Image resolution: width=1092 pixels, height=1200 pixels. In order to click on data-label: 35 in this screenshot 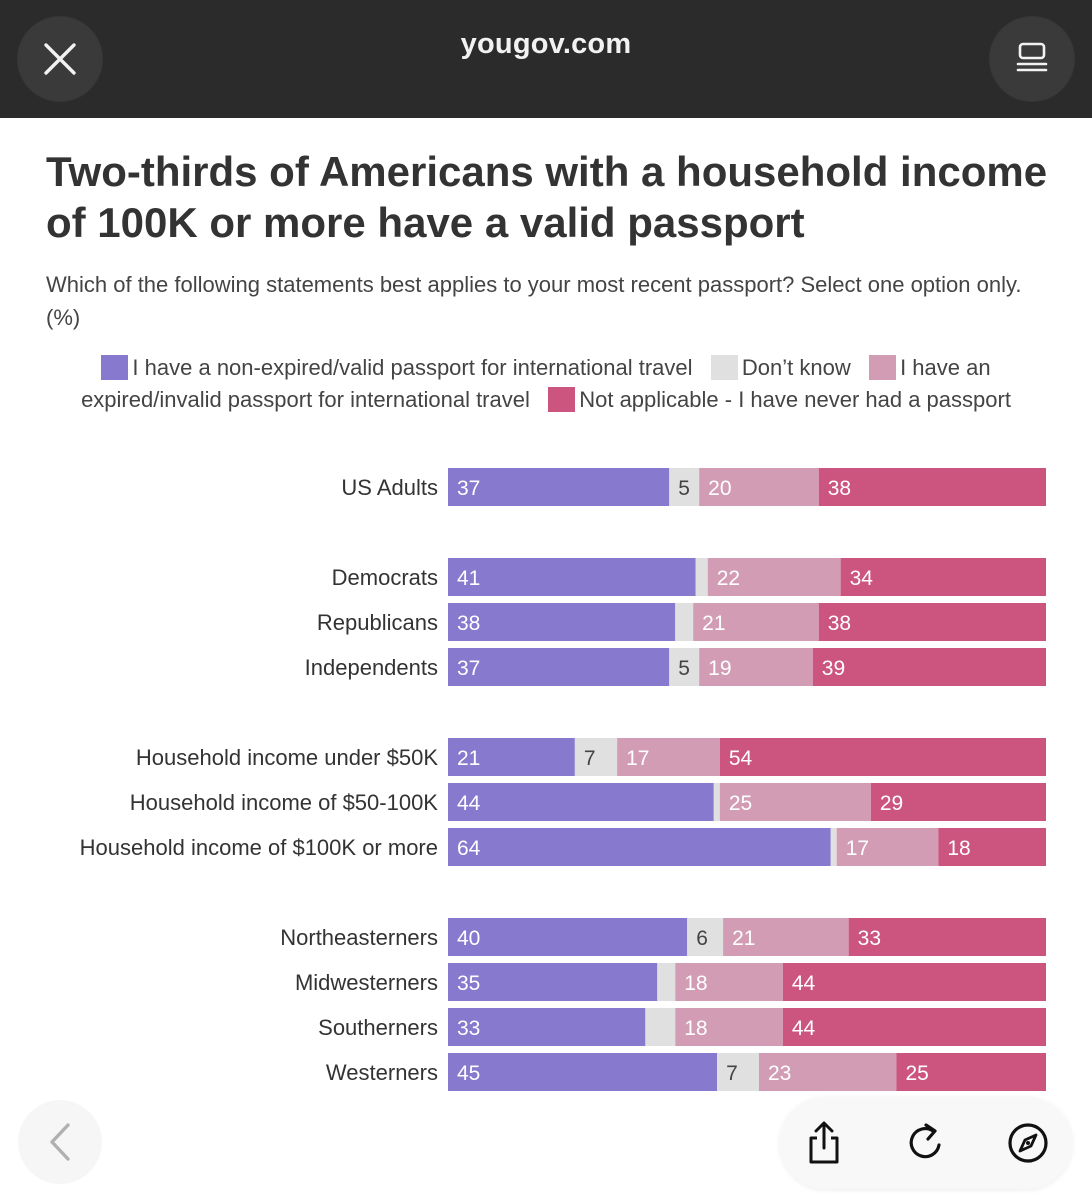, I will do `click(468, 983)`.